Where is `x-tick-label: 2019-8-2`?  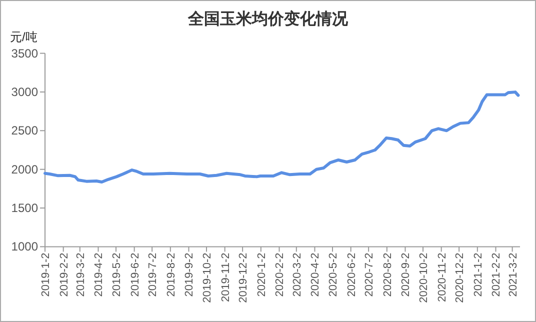 x-tick-label: 2019-8-2 is located at coordinates (171, 274).